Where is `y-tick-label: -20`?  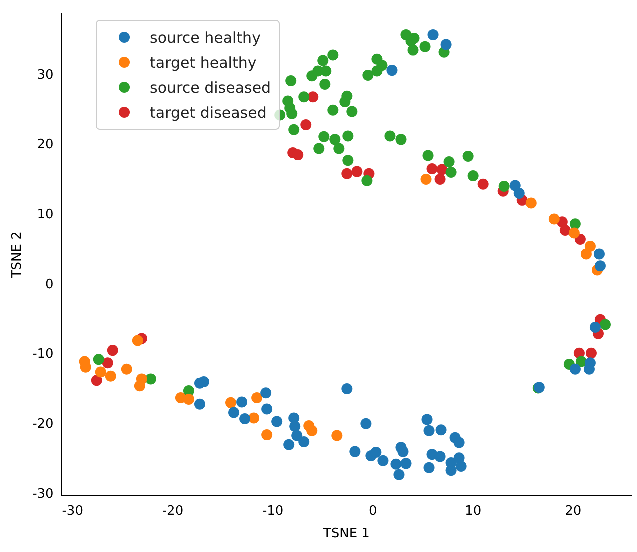
y-tick-label: -20 is located at coordinates (43, 424).